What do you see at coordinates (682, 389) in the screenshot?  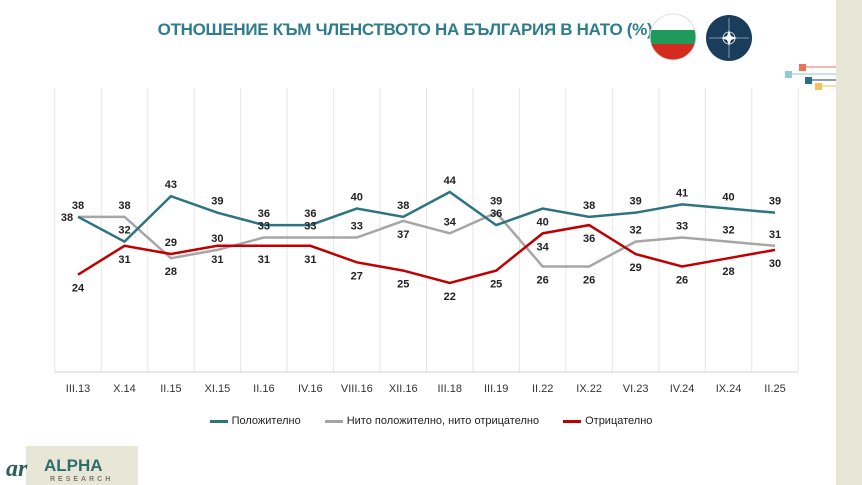 I see `x-tick-label: IV.24` at bounding box center [682, 389].